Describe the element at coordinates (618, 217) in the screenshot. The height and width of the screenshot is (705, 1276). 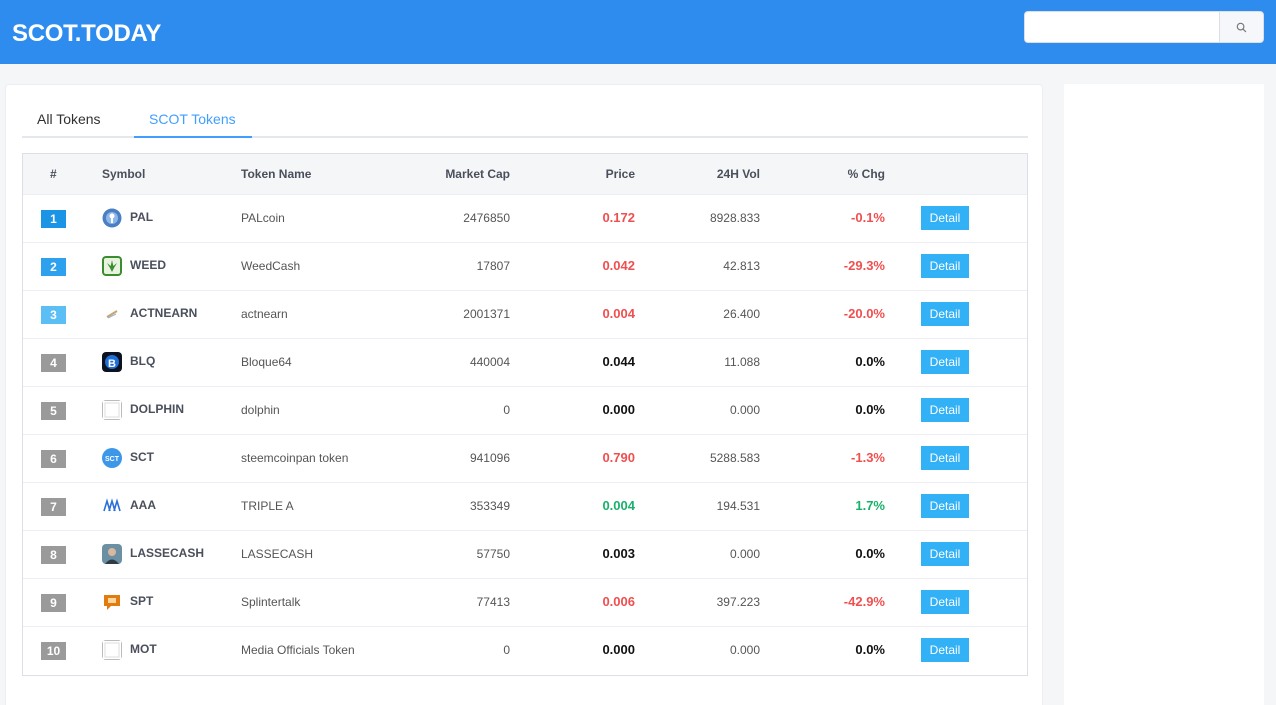
I see `price: 0.172` at that location.